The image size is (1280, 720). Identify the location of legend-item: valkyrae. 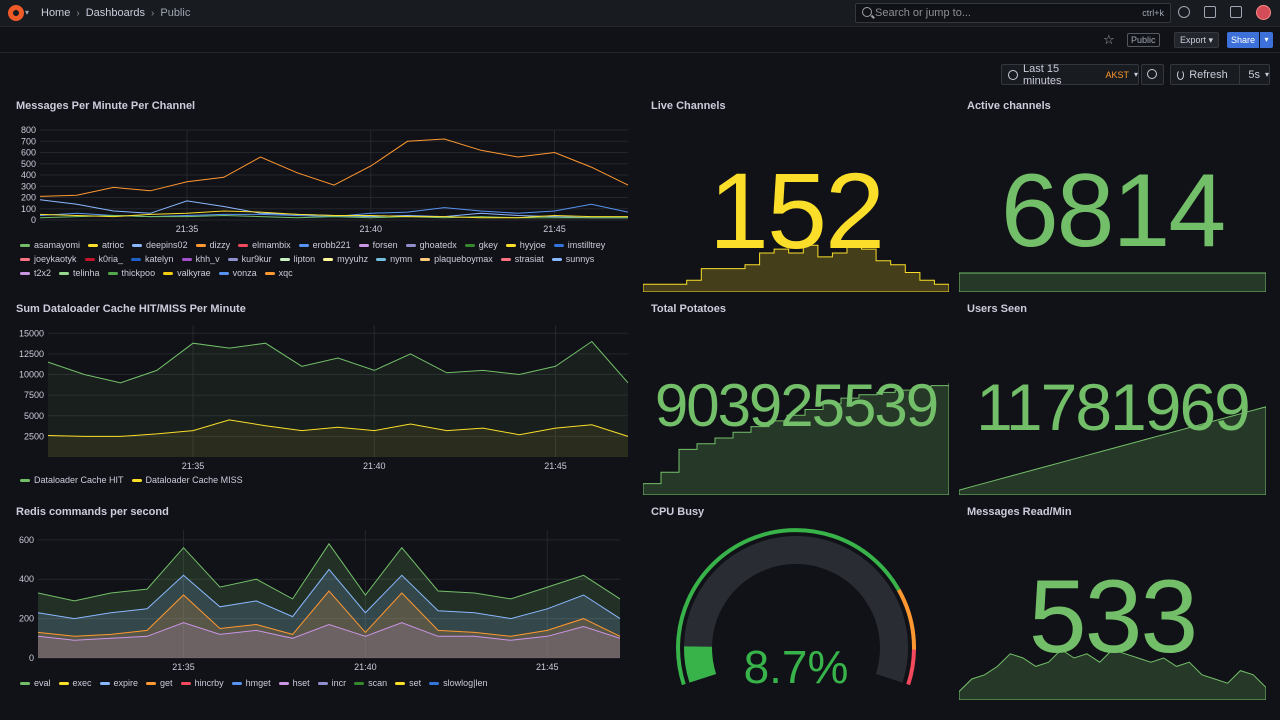
(187, 273).